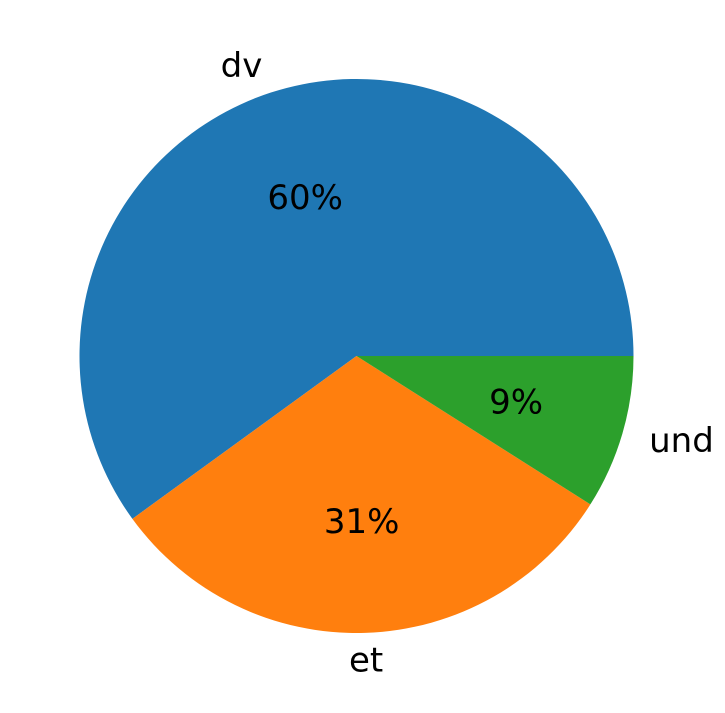 The width and height of the screenshot is (725, 713). What do you see at coordinates (366, 661) in the screenshot?
I see `slice-label-et: et` at bounding box center [366, 661].